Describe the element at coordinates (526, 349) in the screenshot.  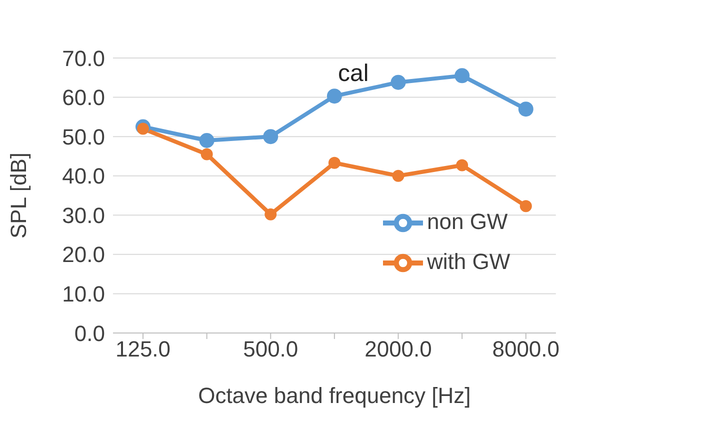
I see `x-tick-label: 8000.0` at that location.